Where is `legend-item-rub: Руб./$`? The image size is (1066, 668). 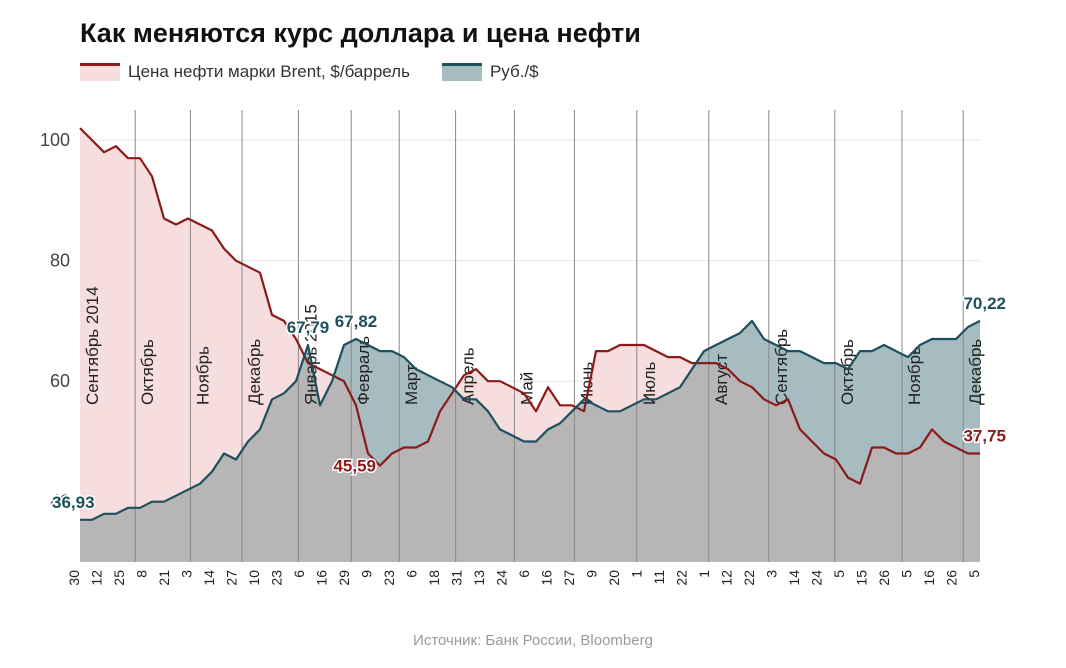
legend-item-rub: Руб./$ is located at coordinates (490, 72).